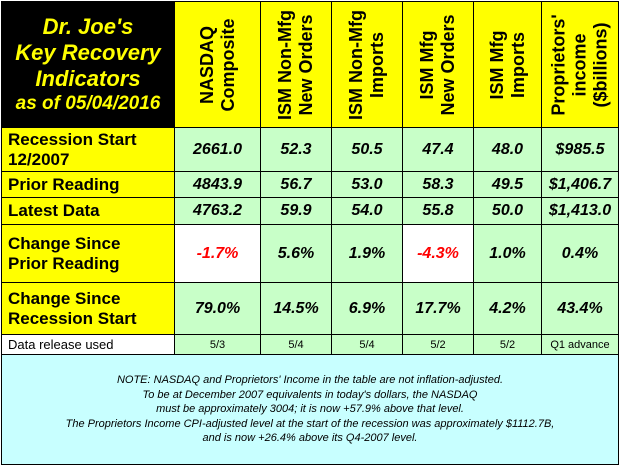  Describe the element at coordinates (88, 211) in the screenshot. I see `row-label: Latest Data` at that location.